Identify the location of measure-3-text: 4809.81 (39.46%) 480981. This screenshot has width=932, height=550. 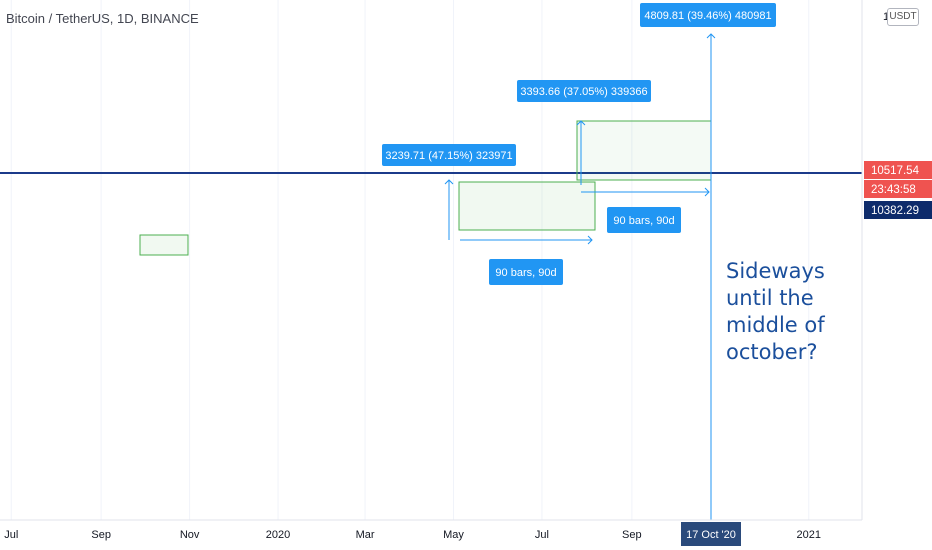
(707, 16).